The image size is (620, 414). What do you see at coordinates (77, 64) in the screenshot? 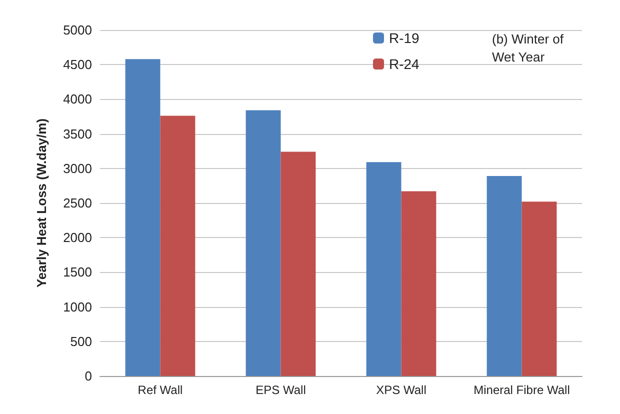
I see `y-tick-label: 4500` at bounding box center [77, 64].